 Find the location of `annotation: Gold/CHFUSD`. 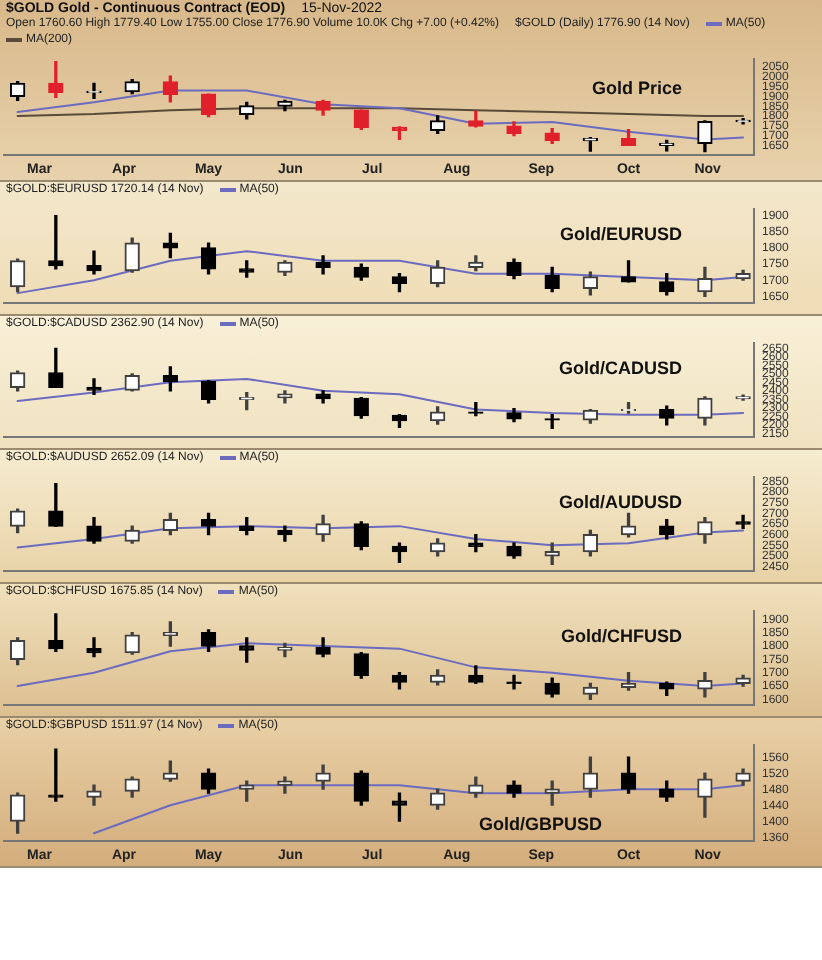

annotation: Gold/CHFUSD is located at coordinates (621, 636).